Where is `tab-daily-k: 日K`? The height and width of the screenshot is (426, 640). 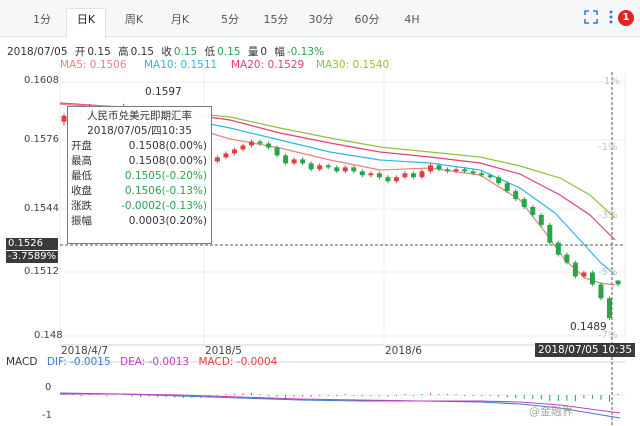 tab-daily-k: 日K is located at coordinates (86, 23).